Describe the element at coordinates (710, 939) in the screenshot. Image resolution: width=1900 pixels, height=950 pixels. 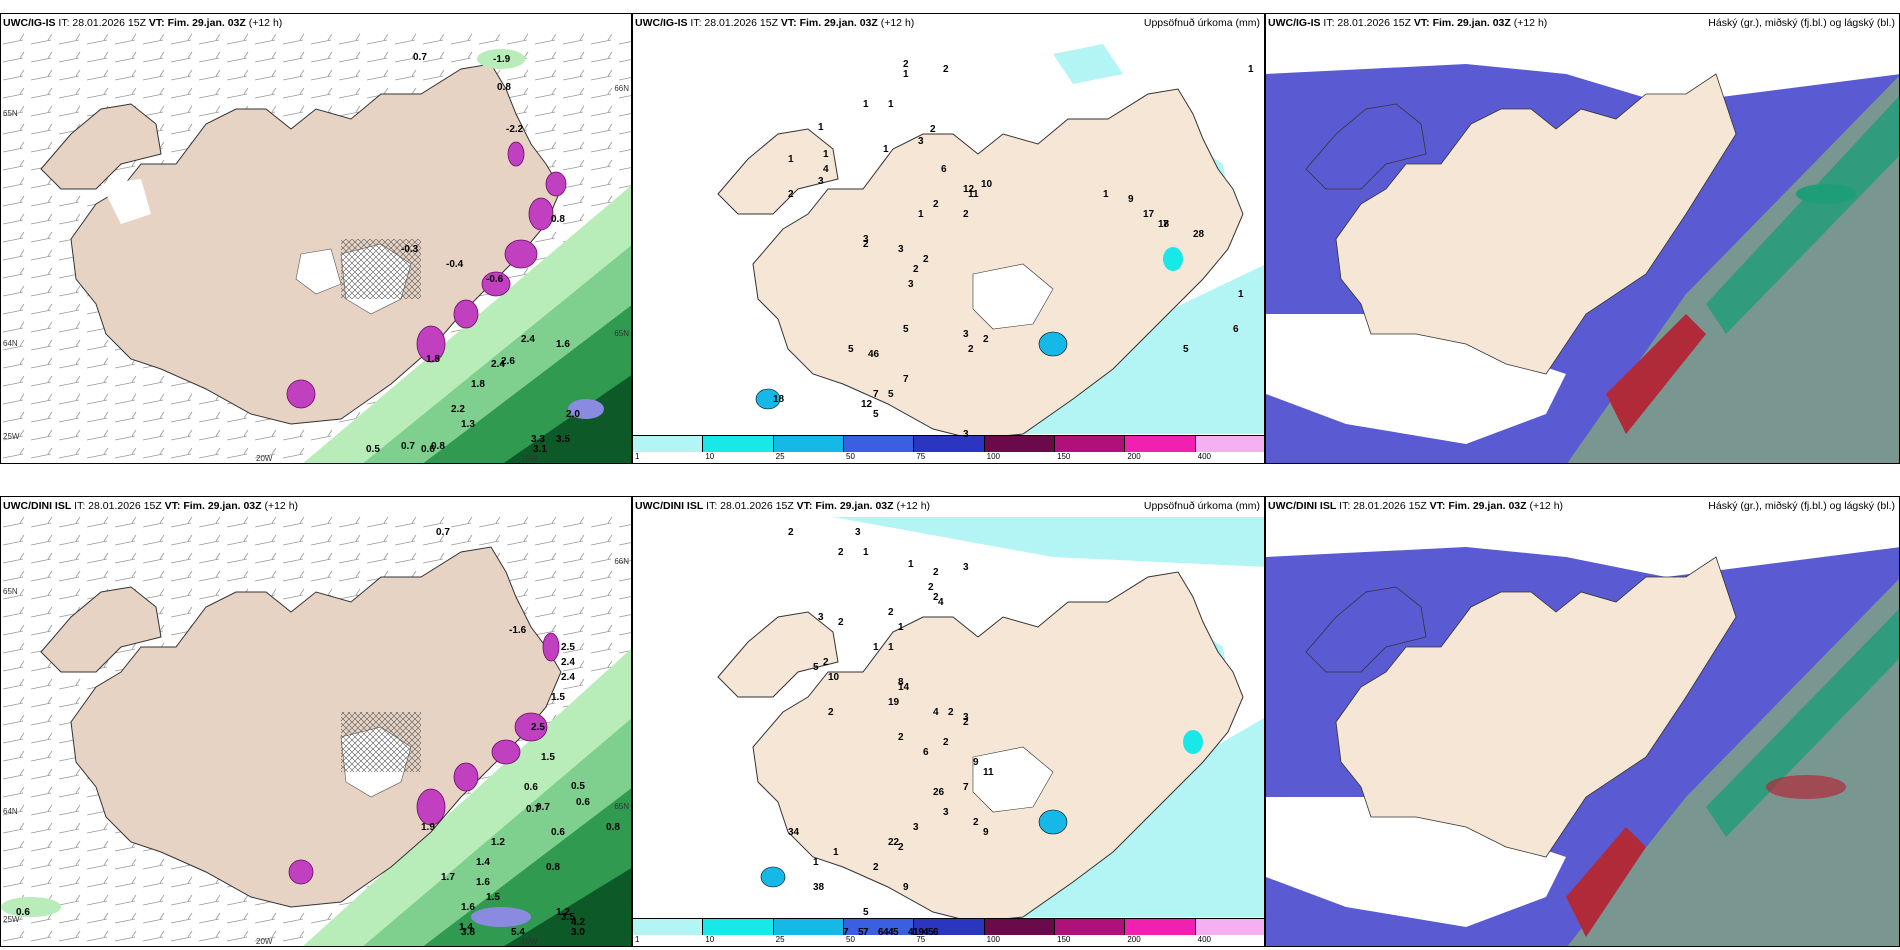
I see `colorbar-tick-label: 10` at that location.